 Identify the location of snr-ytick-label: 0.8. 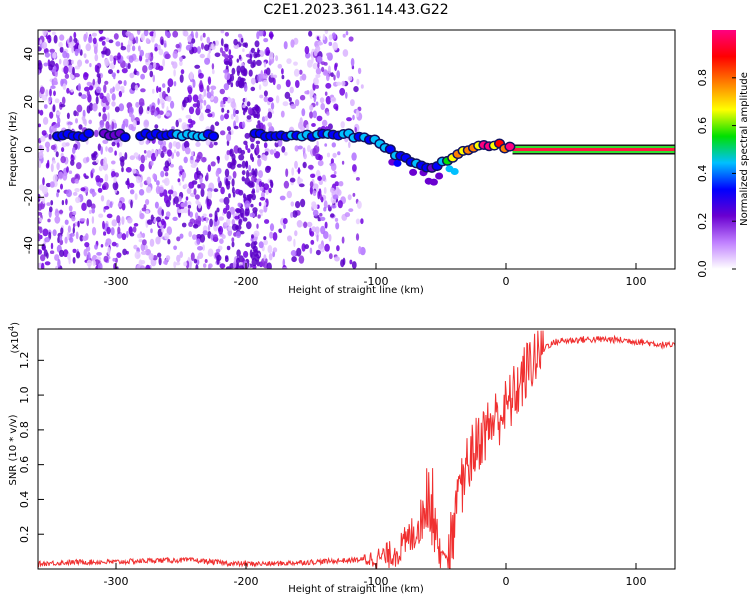
(24, 430).